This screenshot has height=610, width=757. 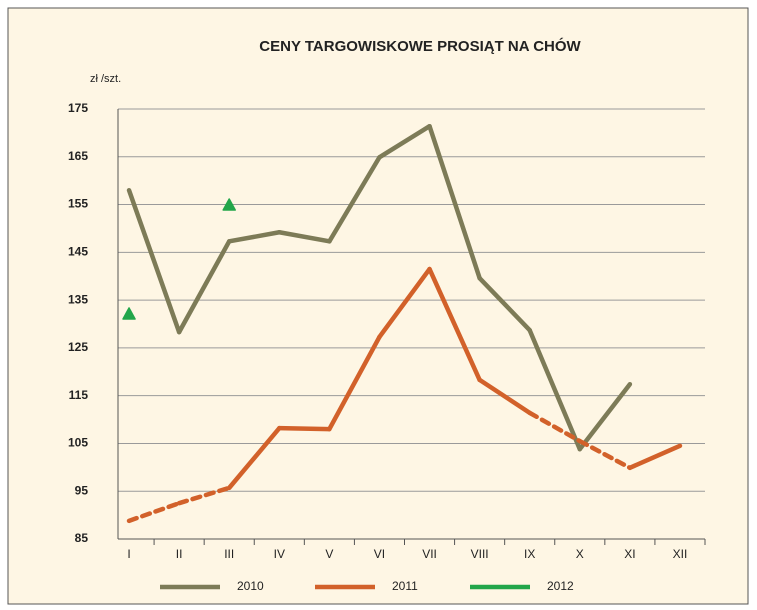 I want to click on x-tick-label: XII, so click(x=680, y=554).